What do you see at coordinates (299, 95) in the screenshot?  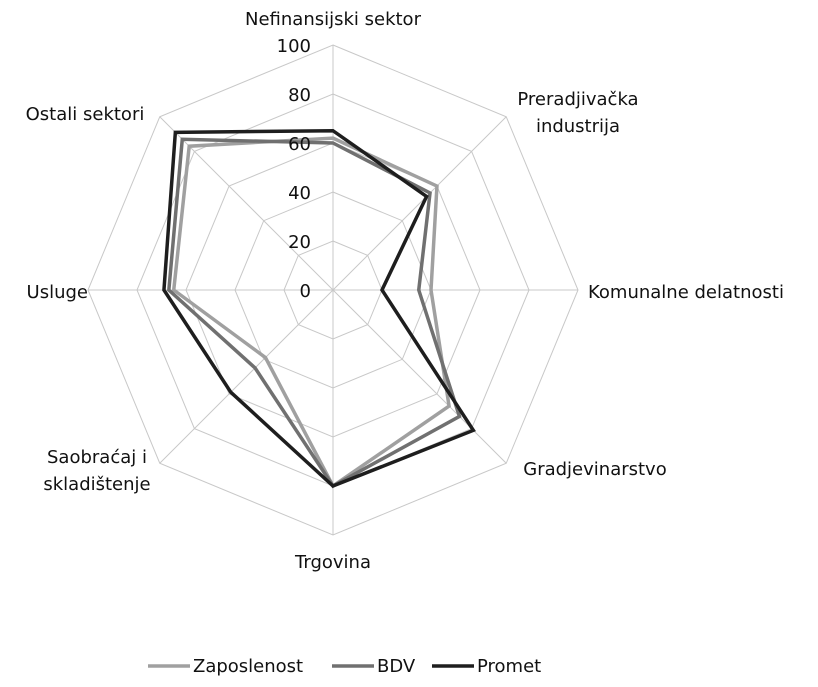 I see `tick-label: 80` at bounding box center [299, 95].